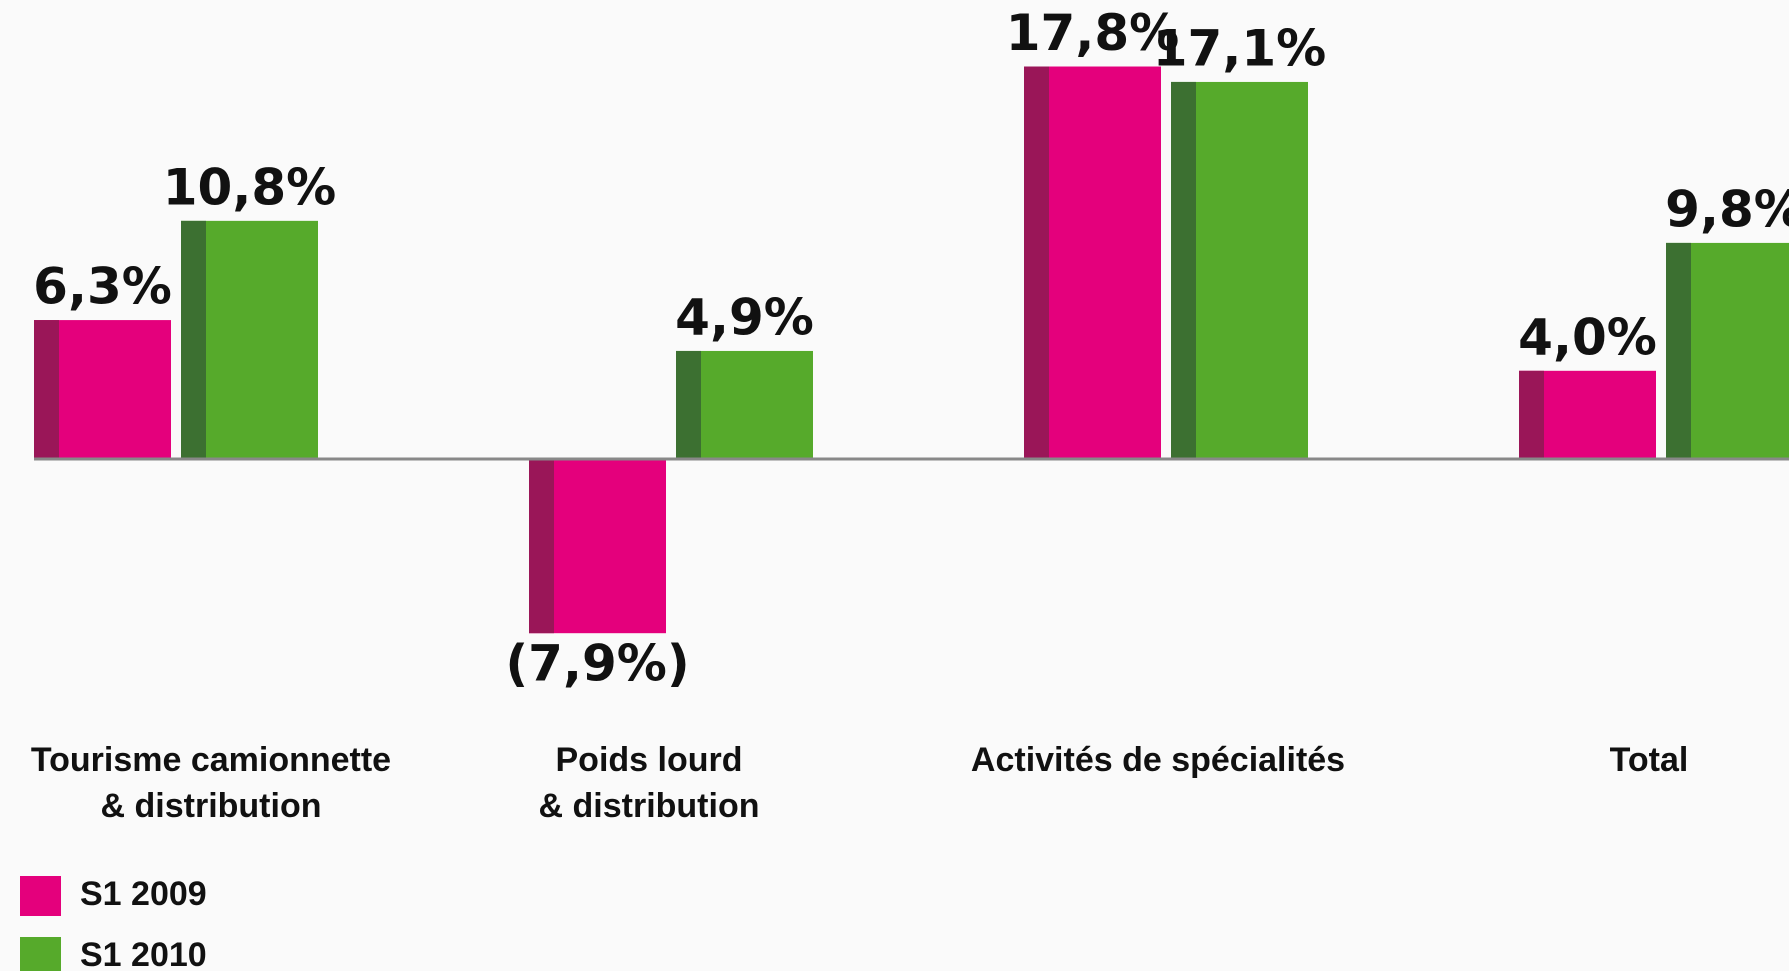 The image size is (1789, 971). I want to click on value-label: 9,8%, so click(1727, 209).